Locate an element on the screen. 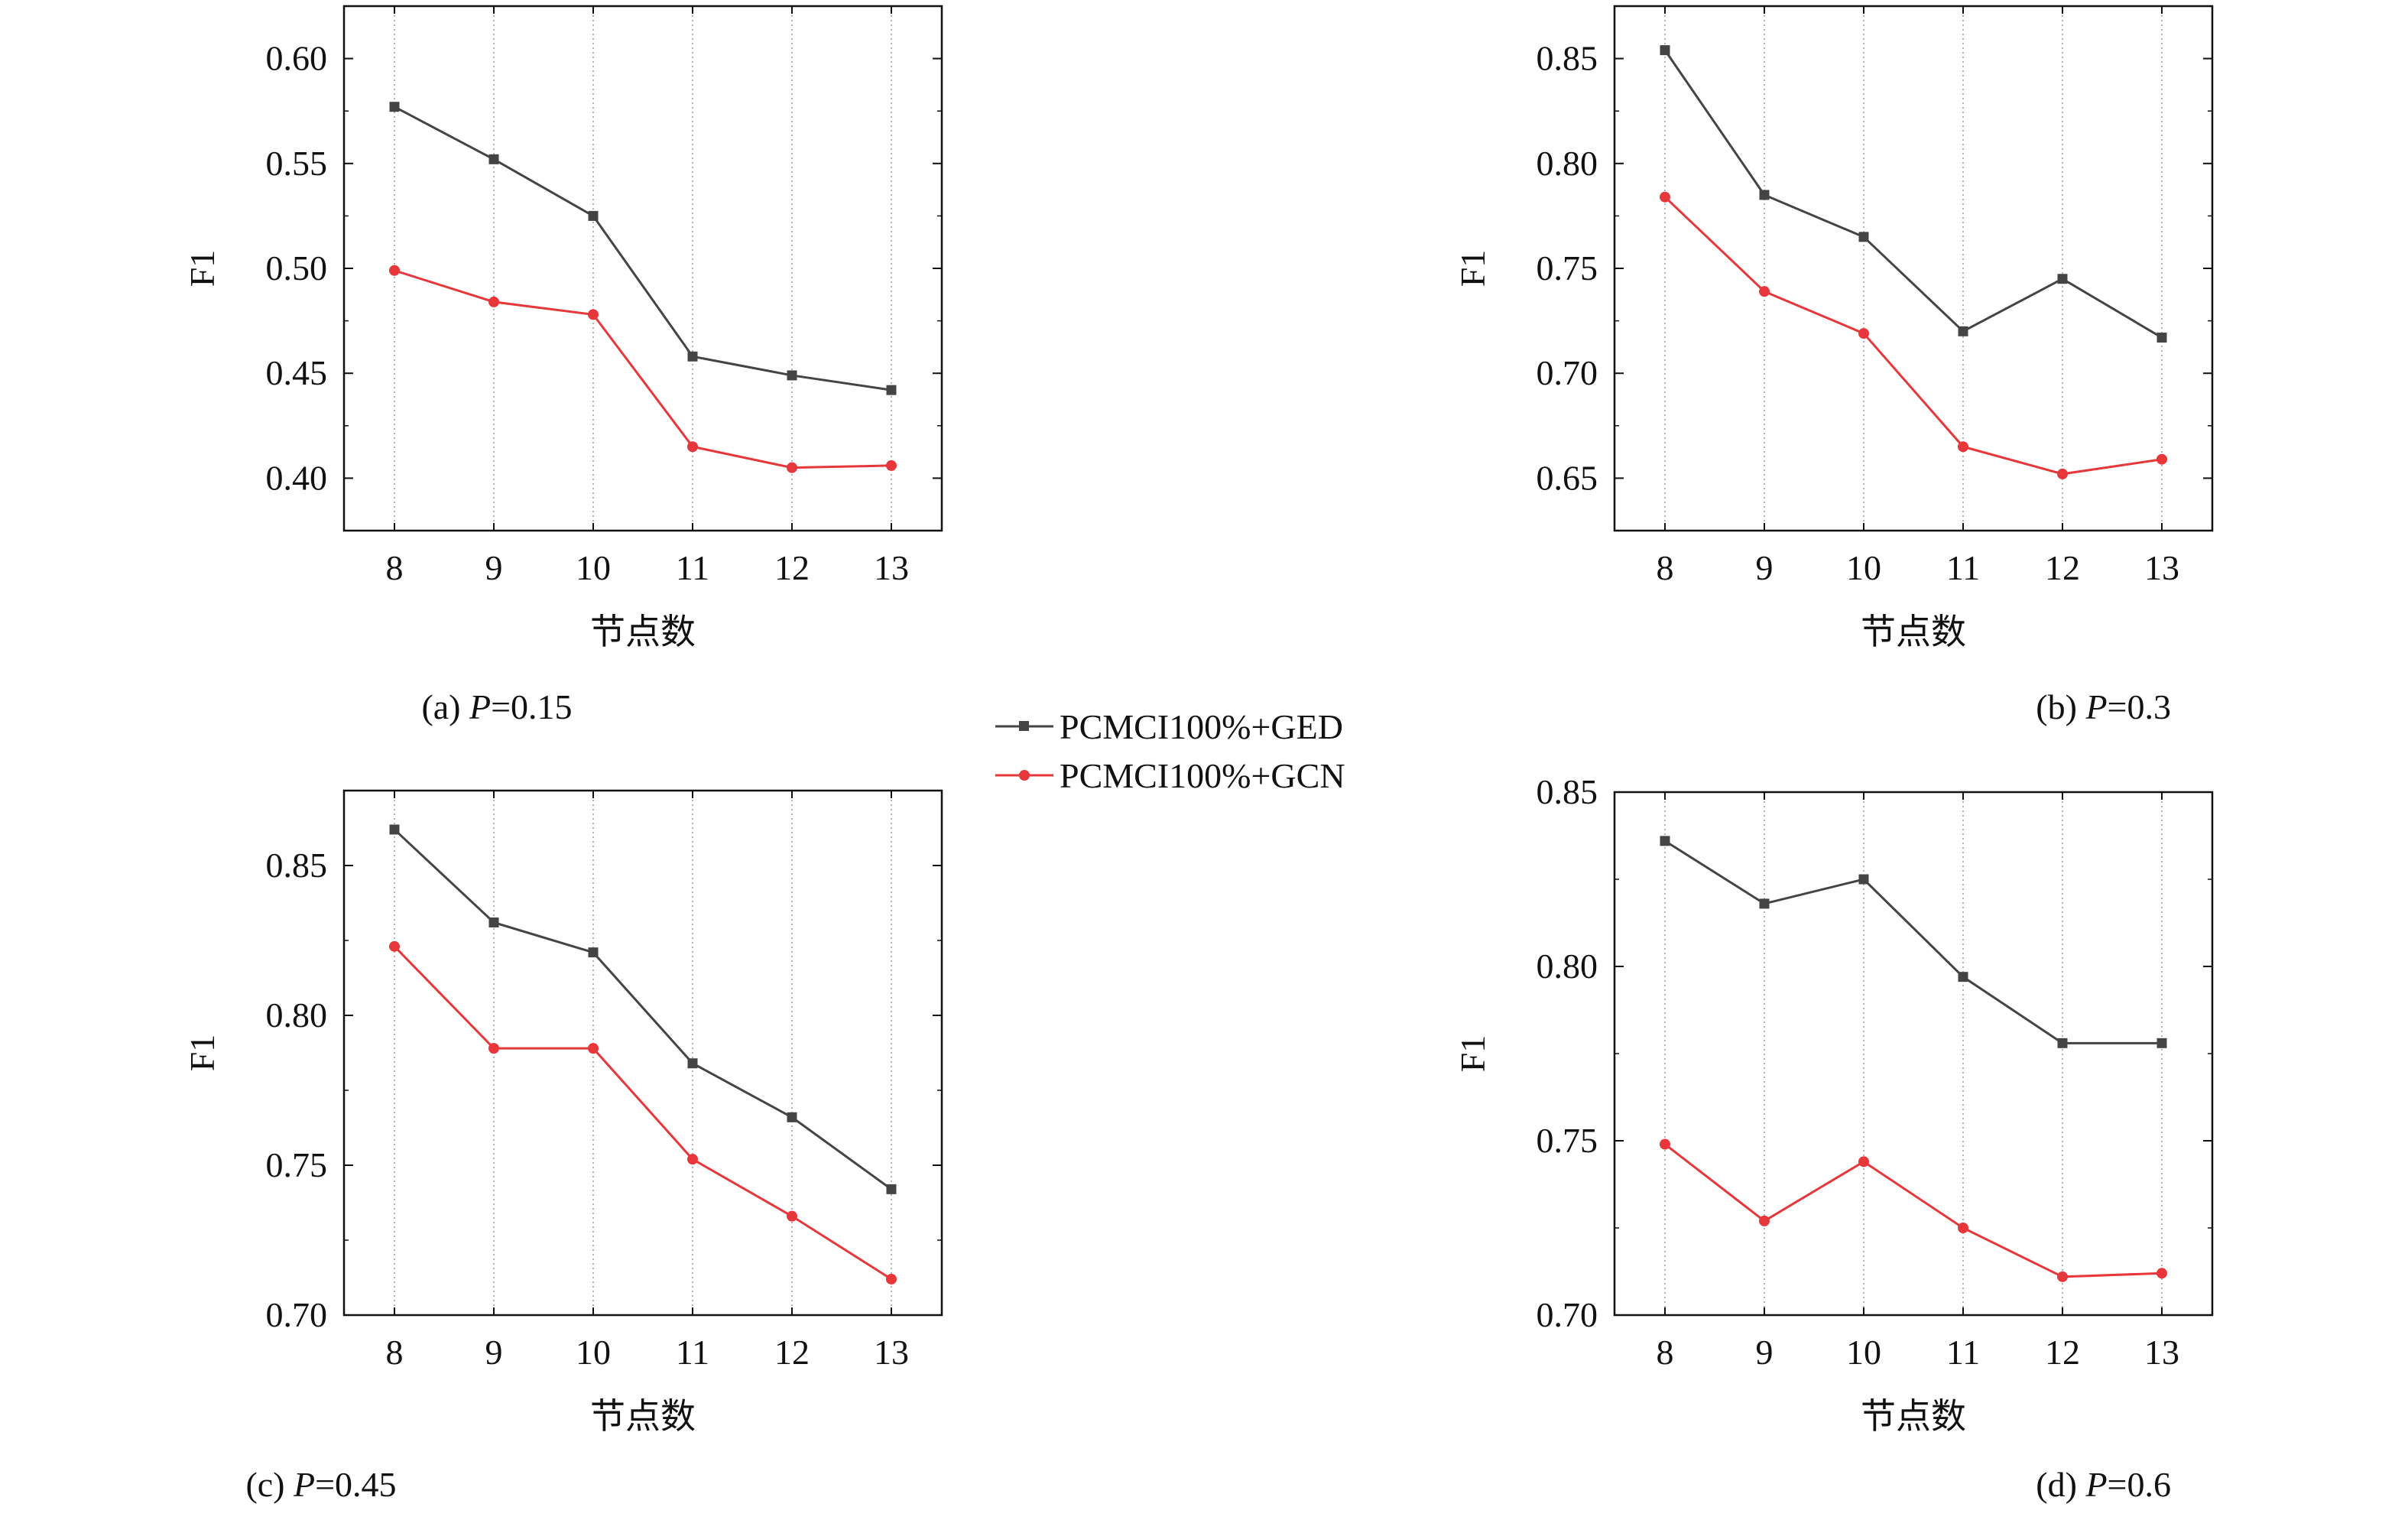 This screenshot has width=2408, height=1520. x-tick-label-d-2: 10 is located at coordinates (1863, 1352).